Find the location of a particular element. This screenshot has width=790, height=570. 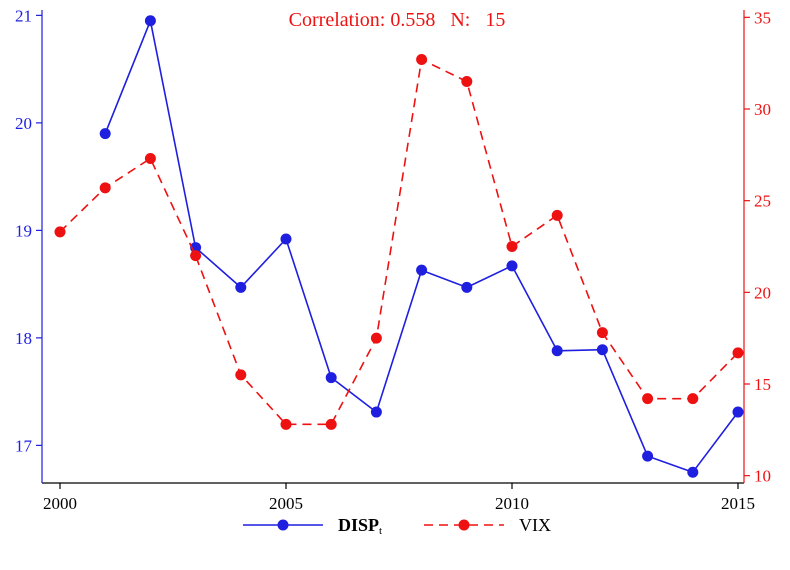

correlation-annotation: Correlation: 0.558 N: 15 is located at coordinates (397, 20).